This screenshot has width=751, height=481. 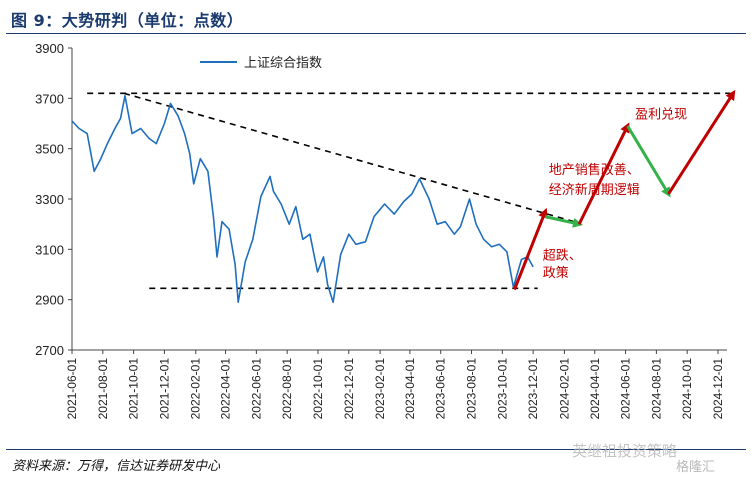 I want to click on x-tick-label: 2024-06-01, so click(x=626, y=389).